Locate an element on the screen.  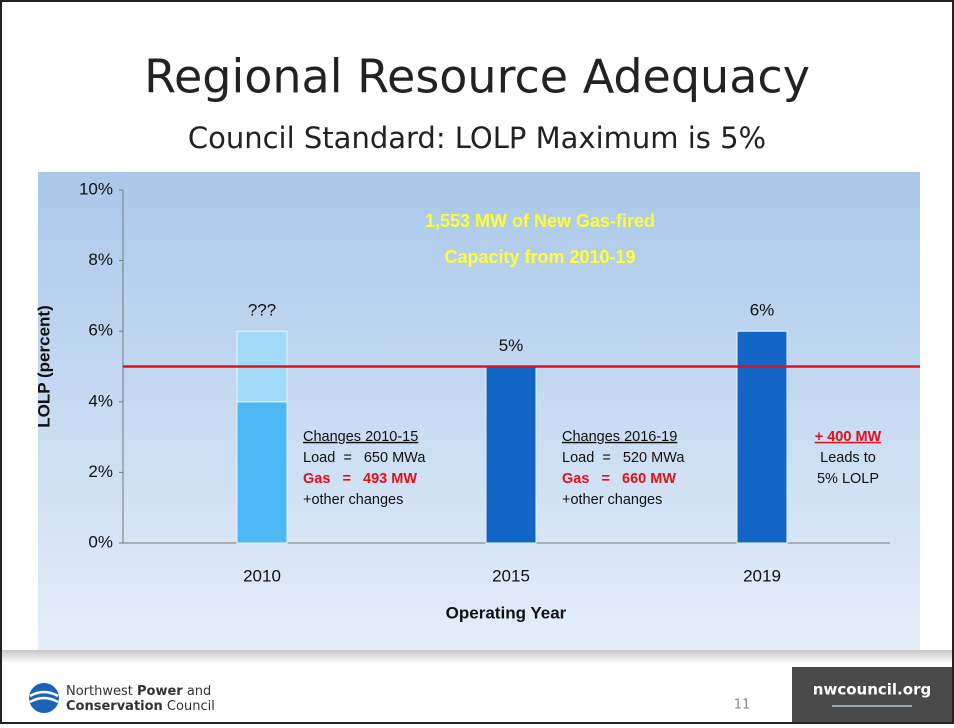
website-box is located at coordinates (872, 694).